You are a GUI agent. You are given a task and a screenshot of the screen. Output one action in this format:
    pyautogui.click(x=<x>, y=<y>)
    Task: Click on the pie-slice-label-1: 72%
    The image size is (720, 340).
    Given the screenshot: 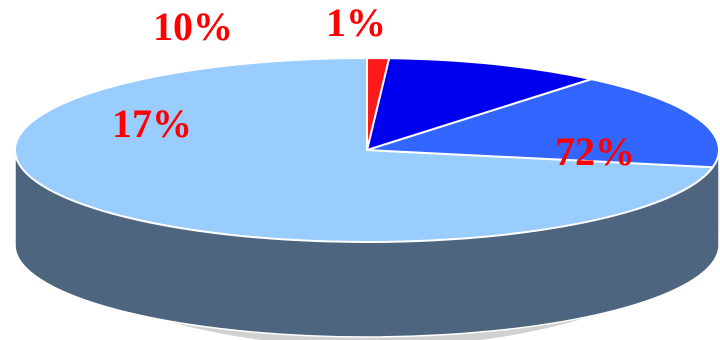 What is the action you would take?
    pyautogui.click(x=595, y=151)
    